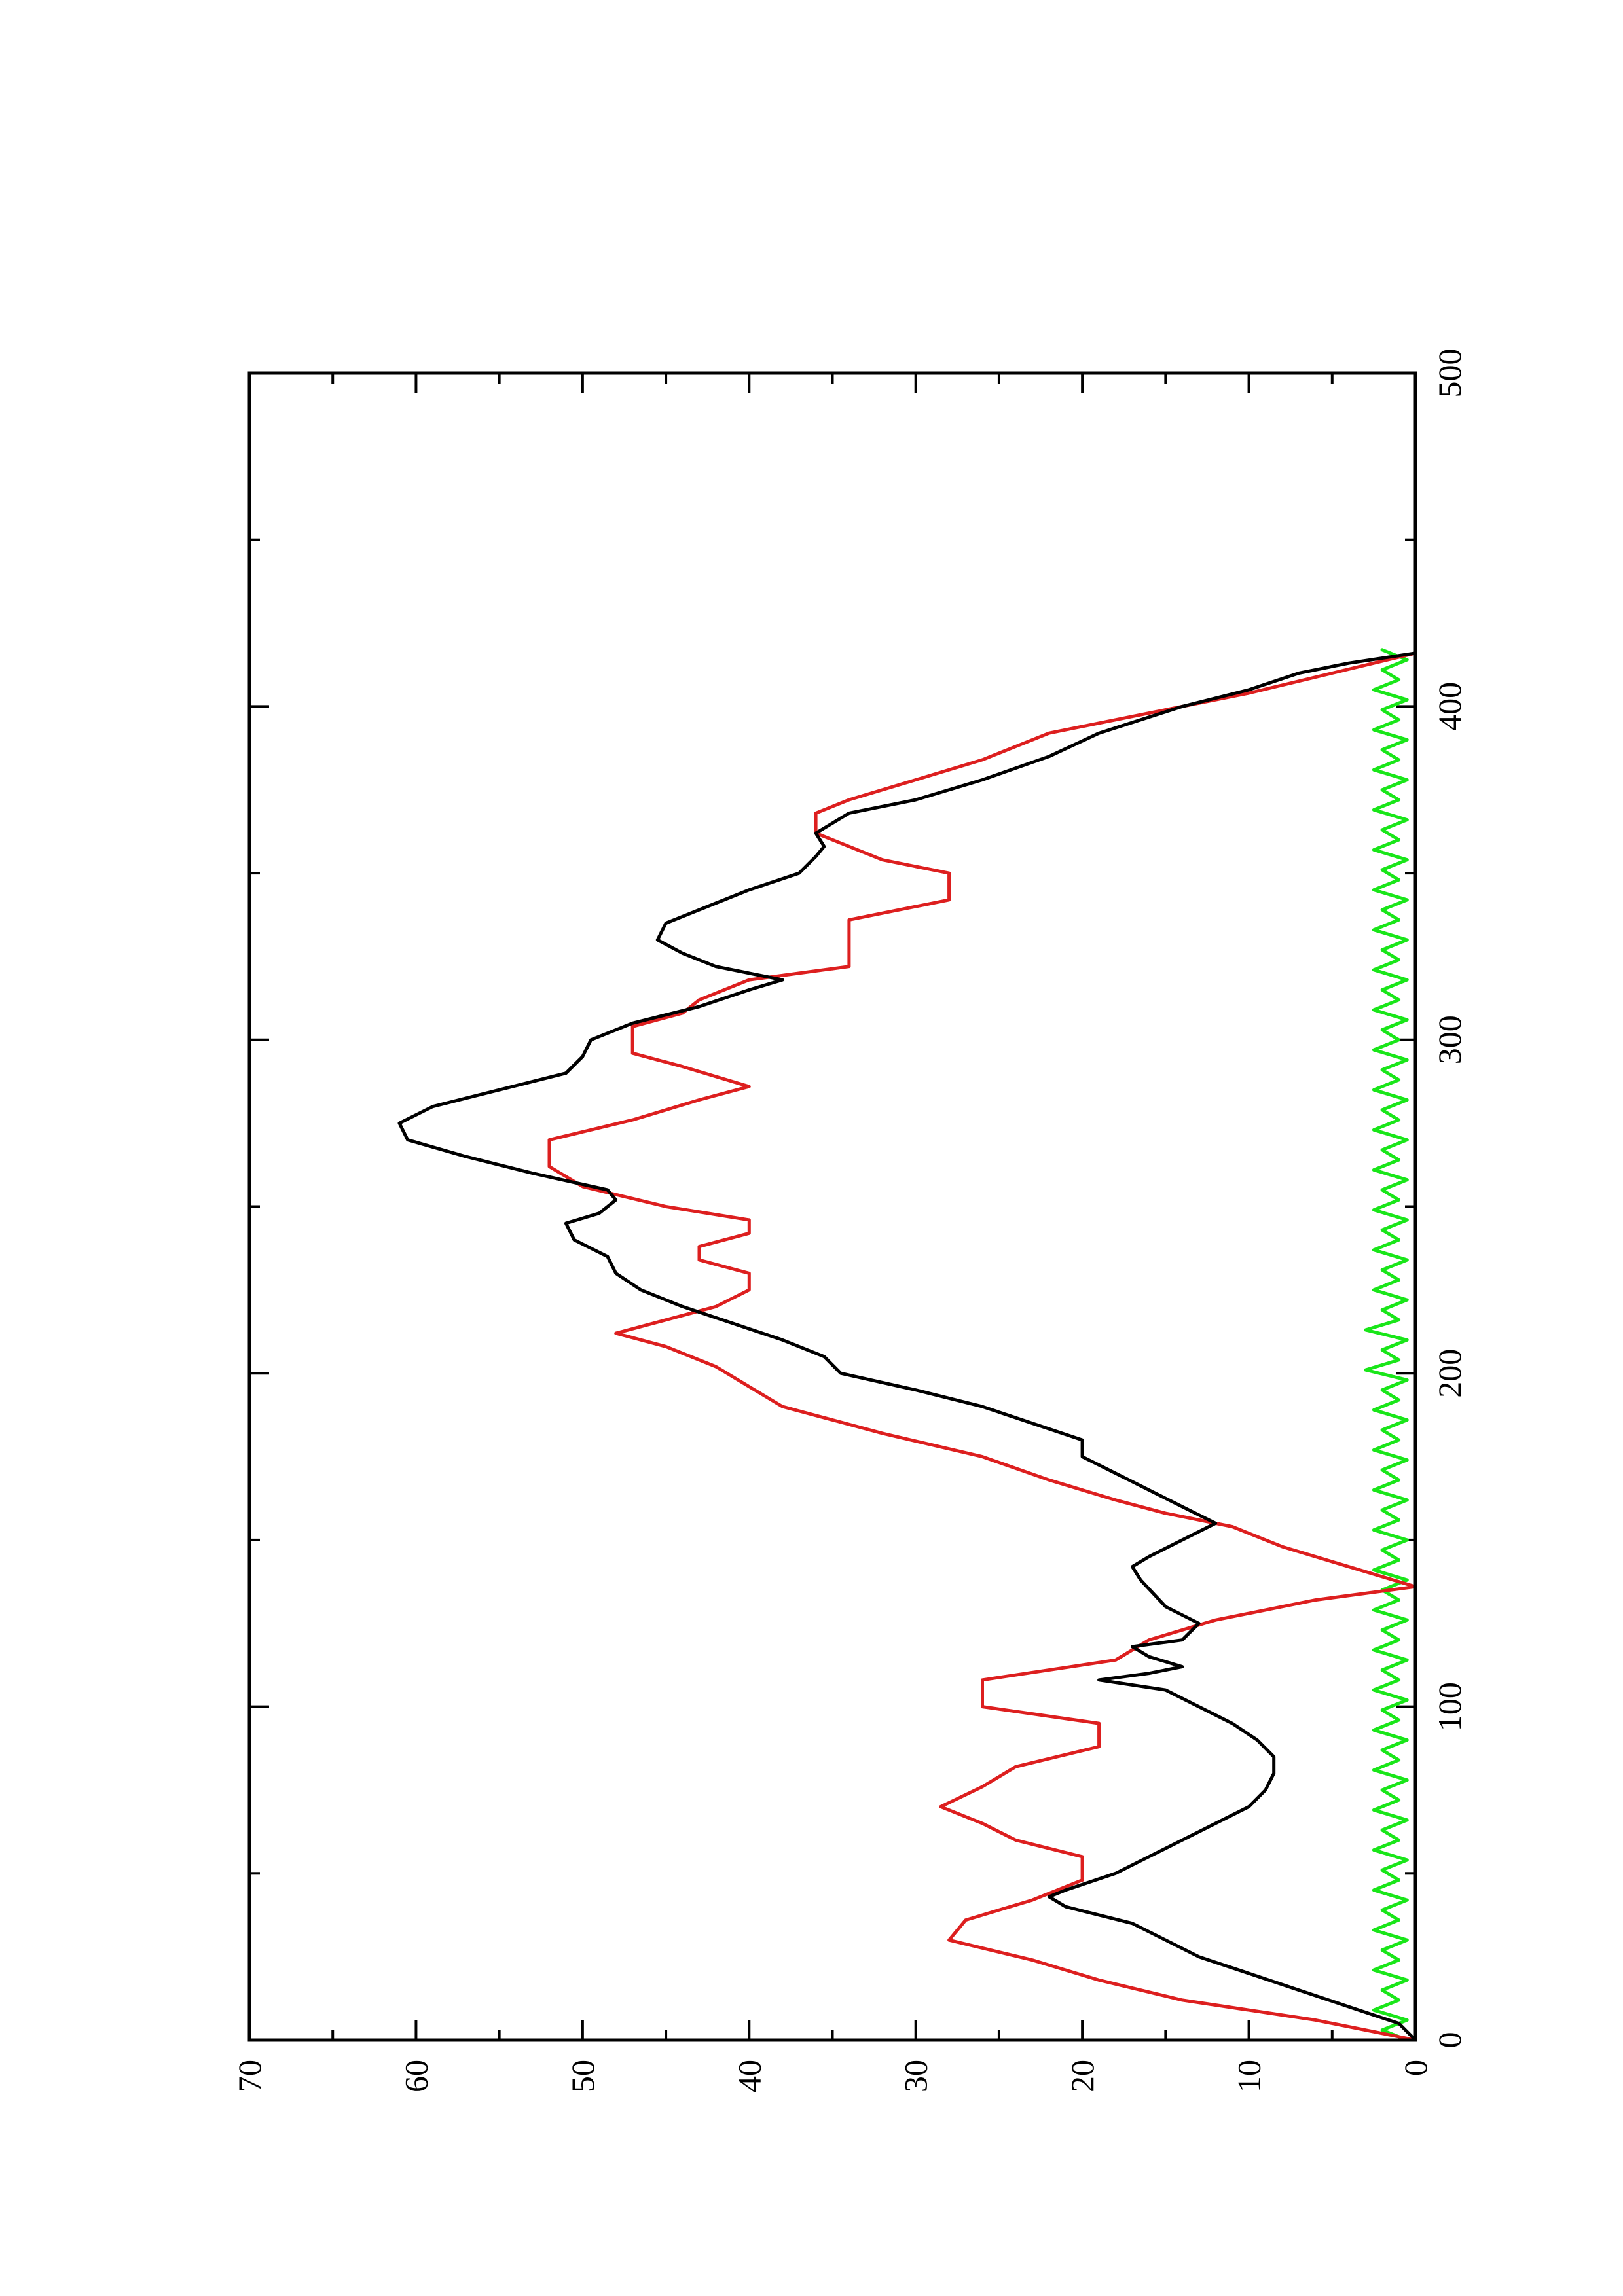  What do you see at coordinates (582, 2076) in the screenshot?
I see `y-tick-label: 50` at bounding box center [582, 2076].